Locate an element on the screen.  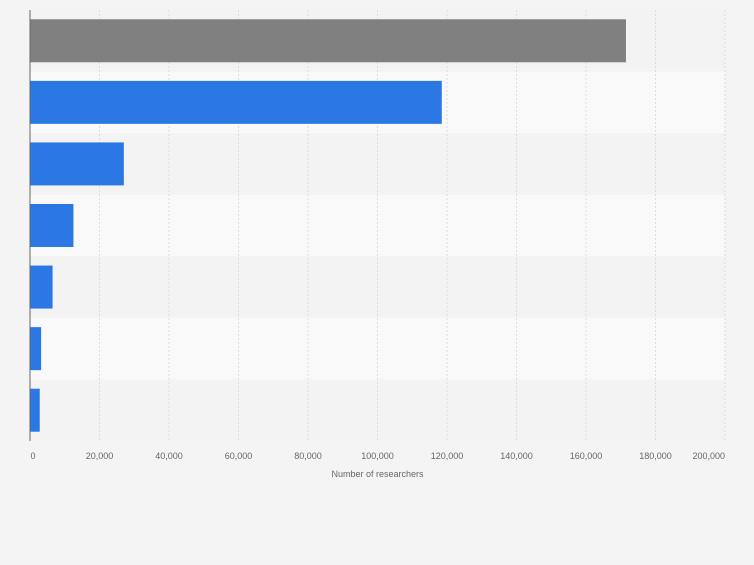
x-axis-title: Number of researchers is located at coordinates (377, 474).